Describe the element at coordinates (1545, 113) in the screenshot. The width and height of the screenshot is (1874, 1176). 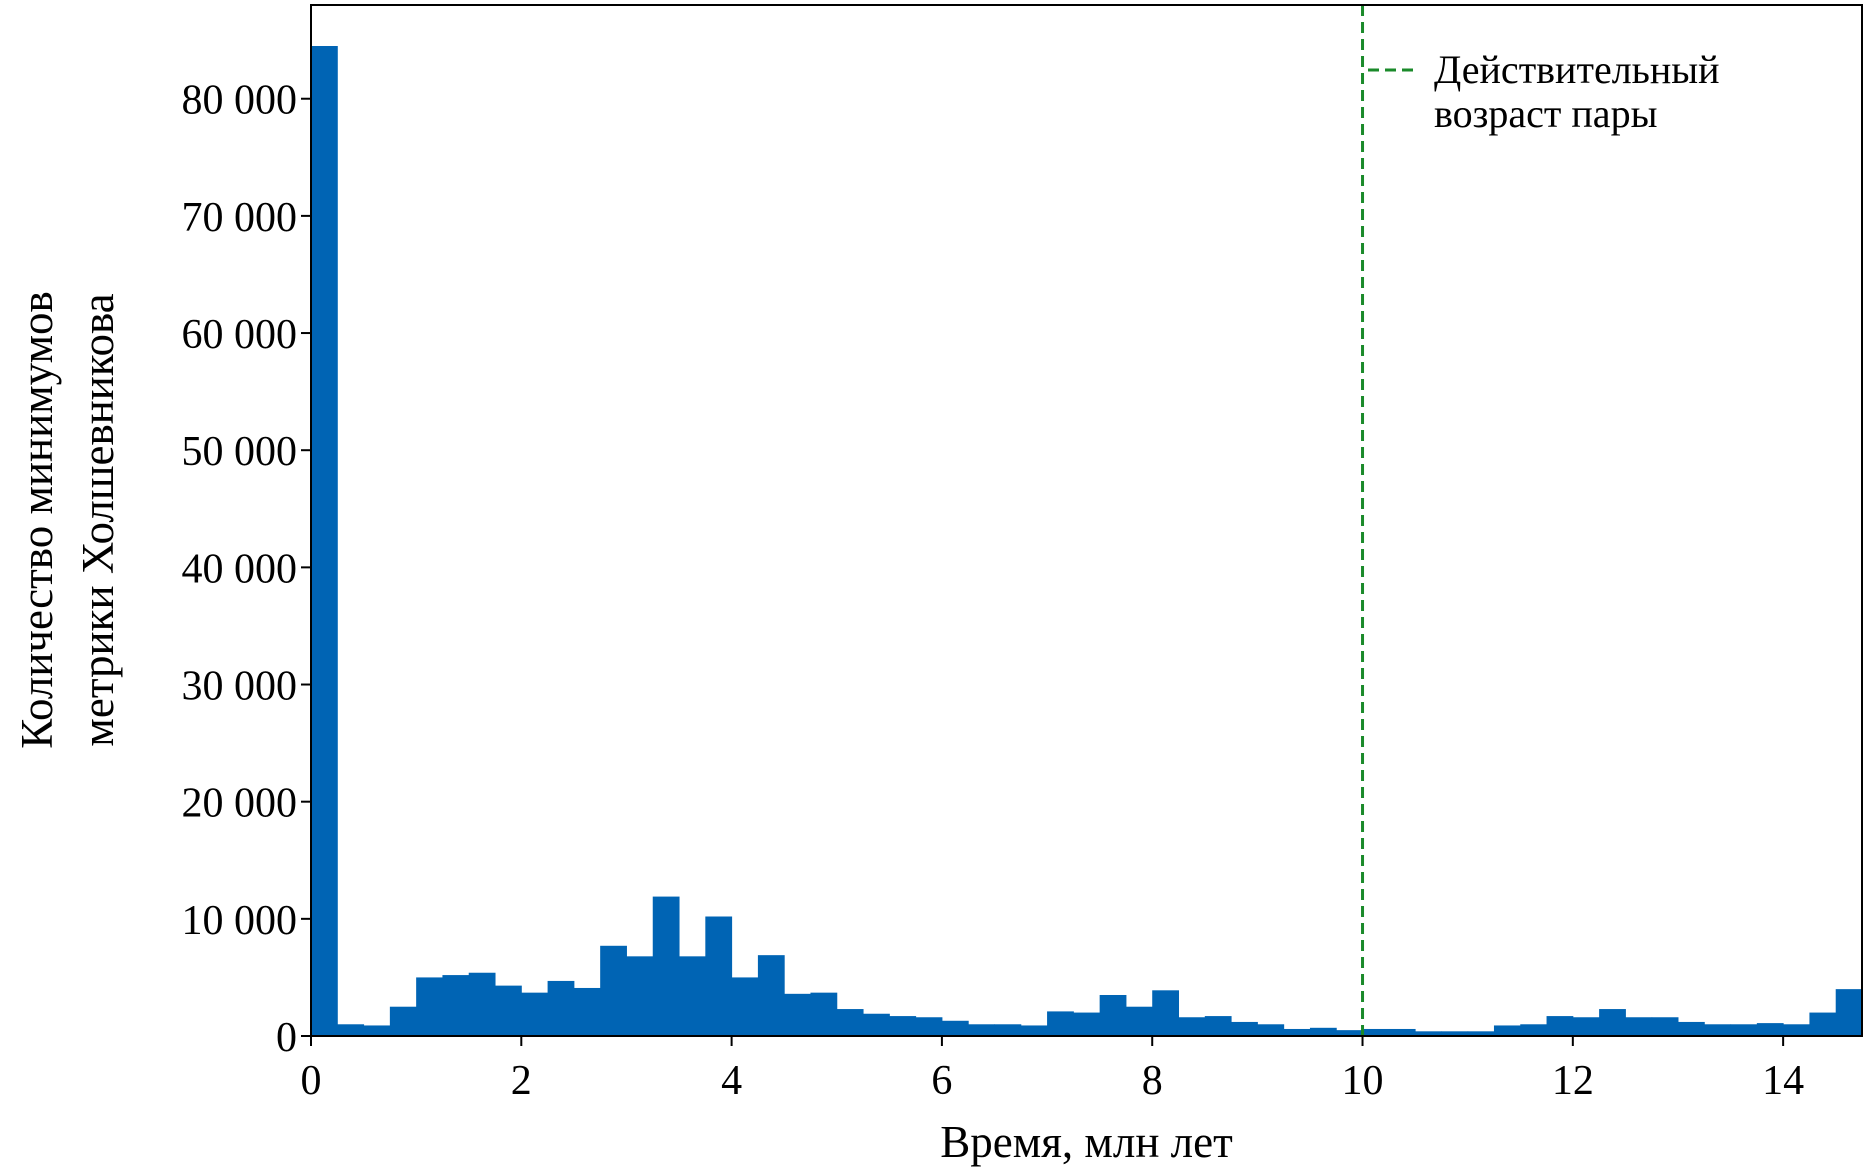
I see `legend-label-line-2: возраст пары` at that location.